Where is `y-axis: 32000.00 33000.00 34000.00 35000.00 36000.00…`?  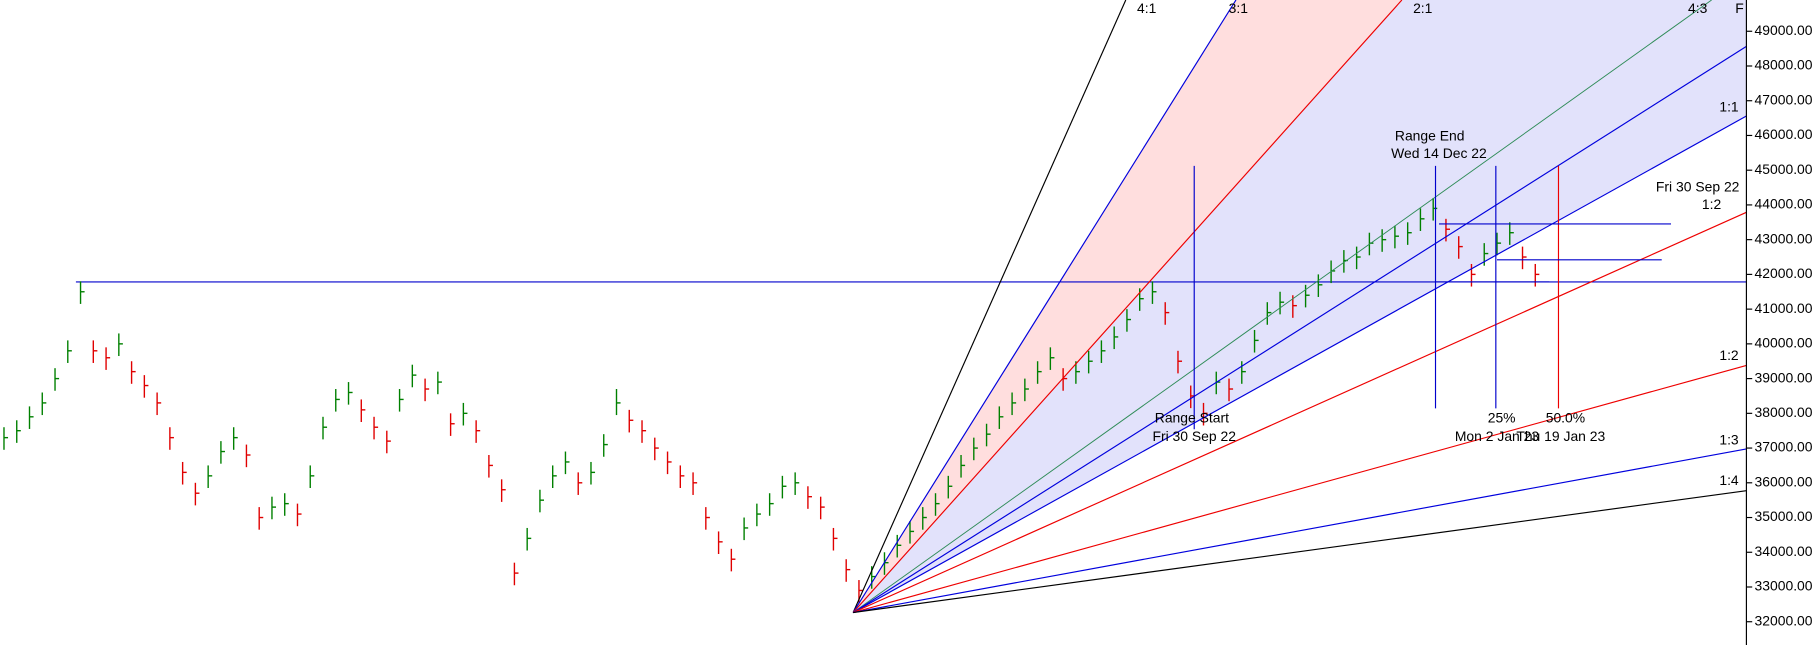
y-axis: 32000.00 33000.00 34000.00 35000.00 36000.00… is located at coordinates (1779, 322).